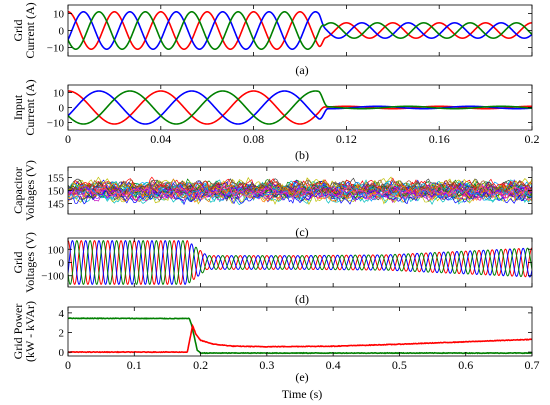 This screenshot has width=550, height=405. What do you see at coordinates (52, 277) in the screenshot?
I see `y-tick-label: −100` at bounding box center [52, 277].